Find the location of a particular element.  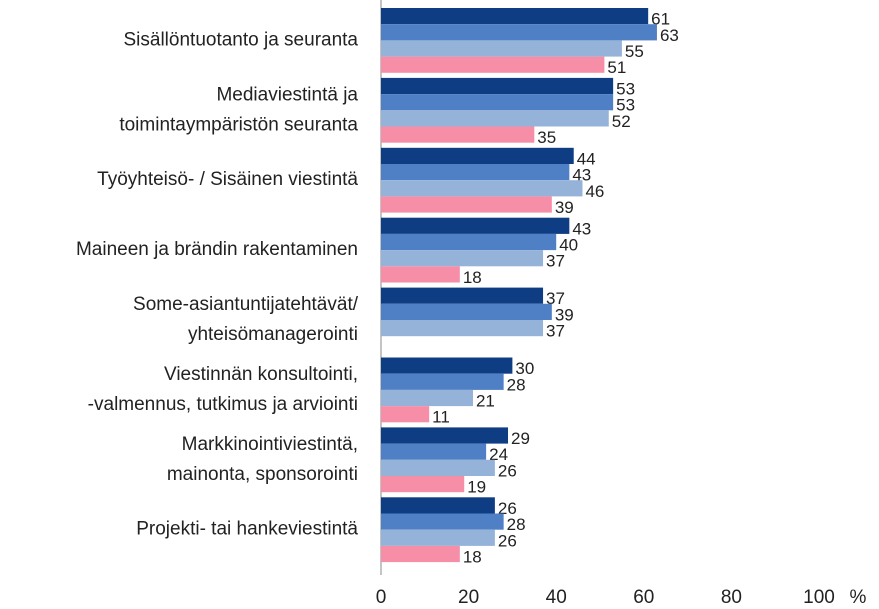

value-label: 19 is located at coordinates (476, 487).